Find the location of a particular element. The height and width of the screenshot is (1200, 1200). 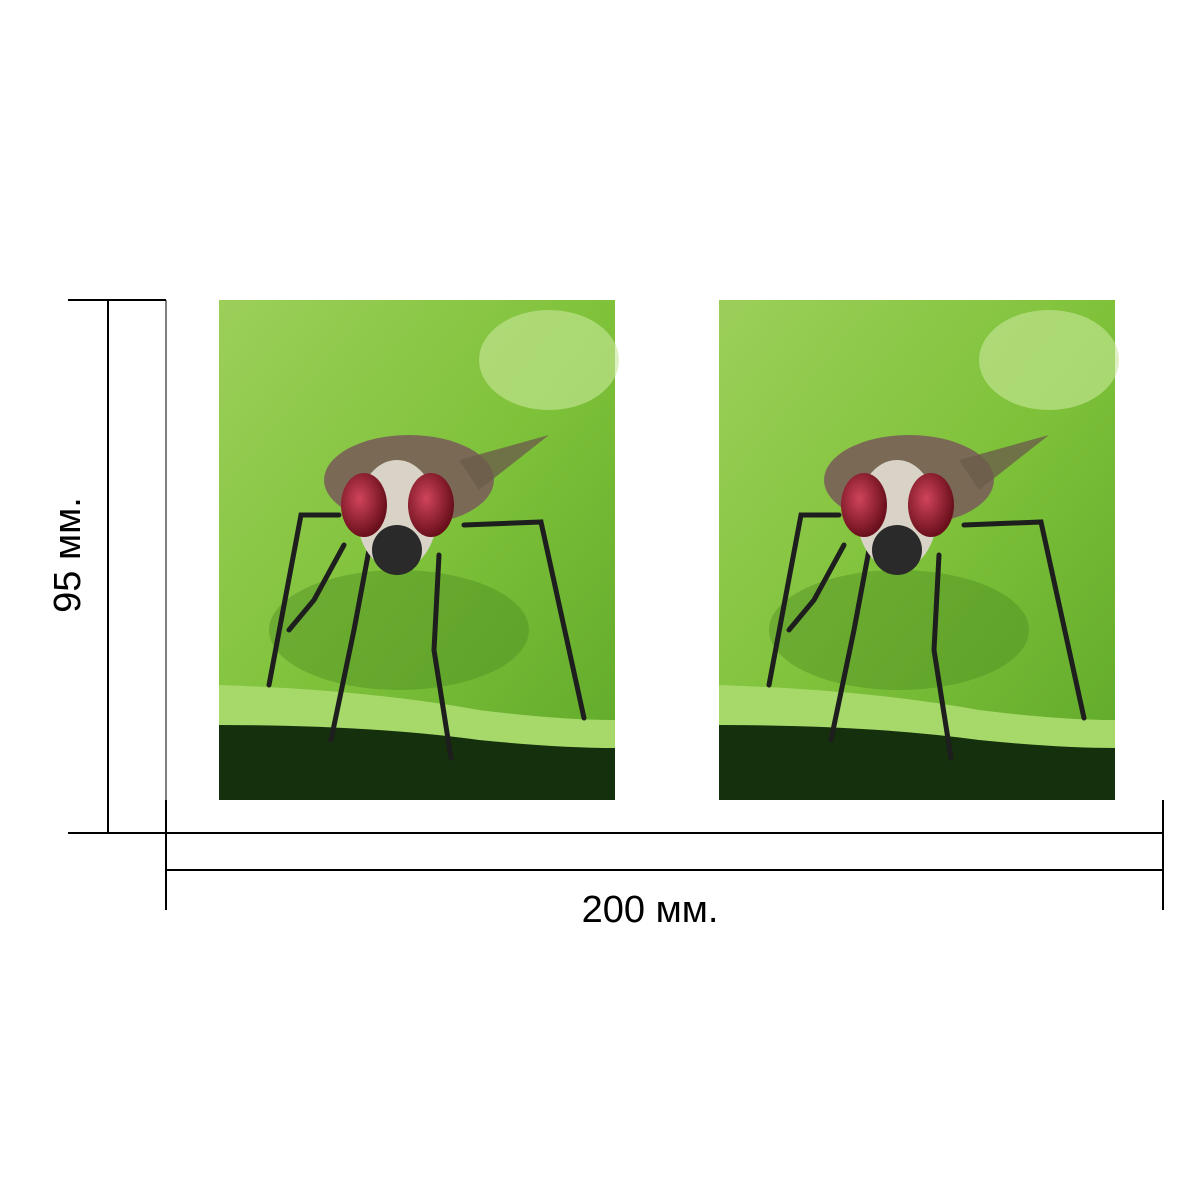

product-photo-right is located at coordinates (919, 550).